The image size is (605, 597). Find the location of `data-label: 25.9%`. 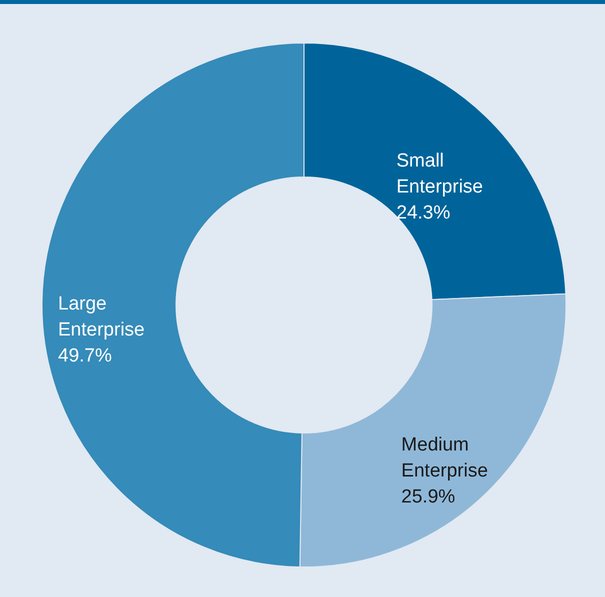

data-label: 25.9% is located at coordinates (428, 497).